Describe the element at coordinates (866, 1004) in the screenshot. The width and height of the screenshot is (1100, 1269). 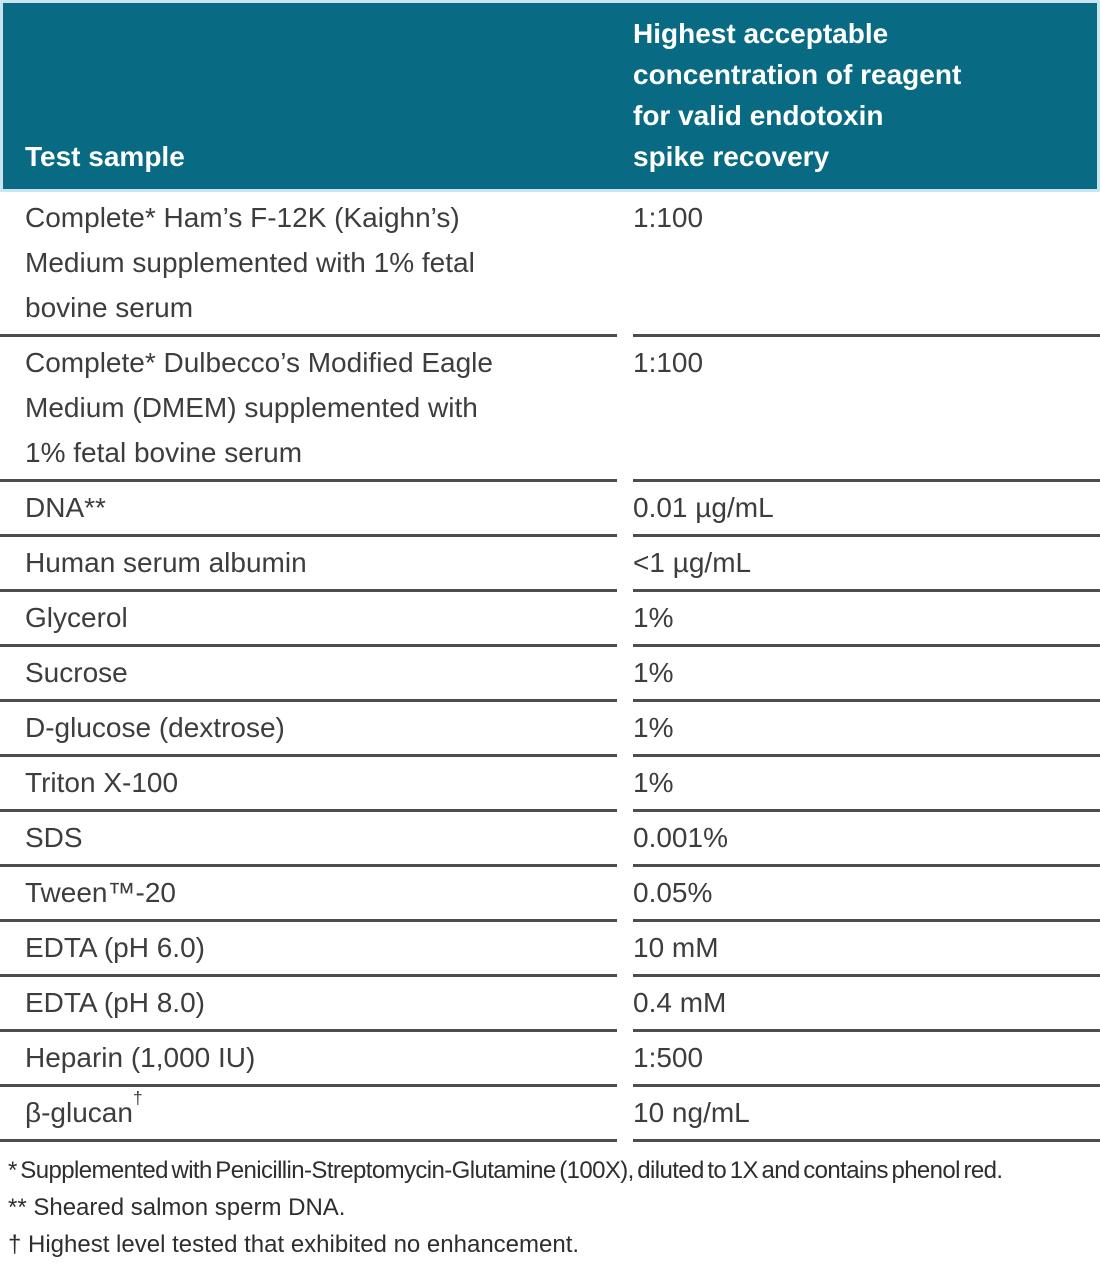
I see `value-cell: 0.4 mM` at that location.